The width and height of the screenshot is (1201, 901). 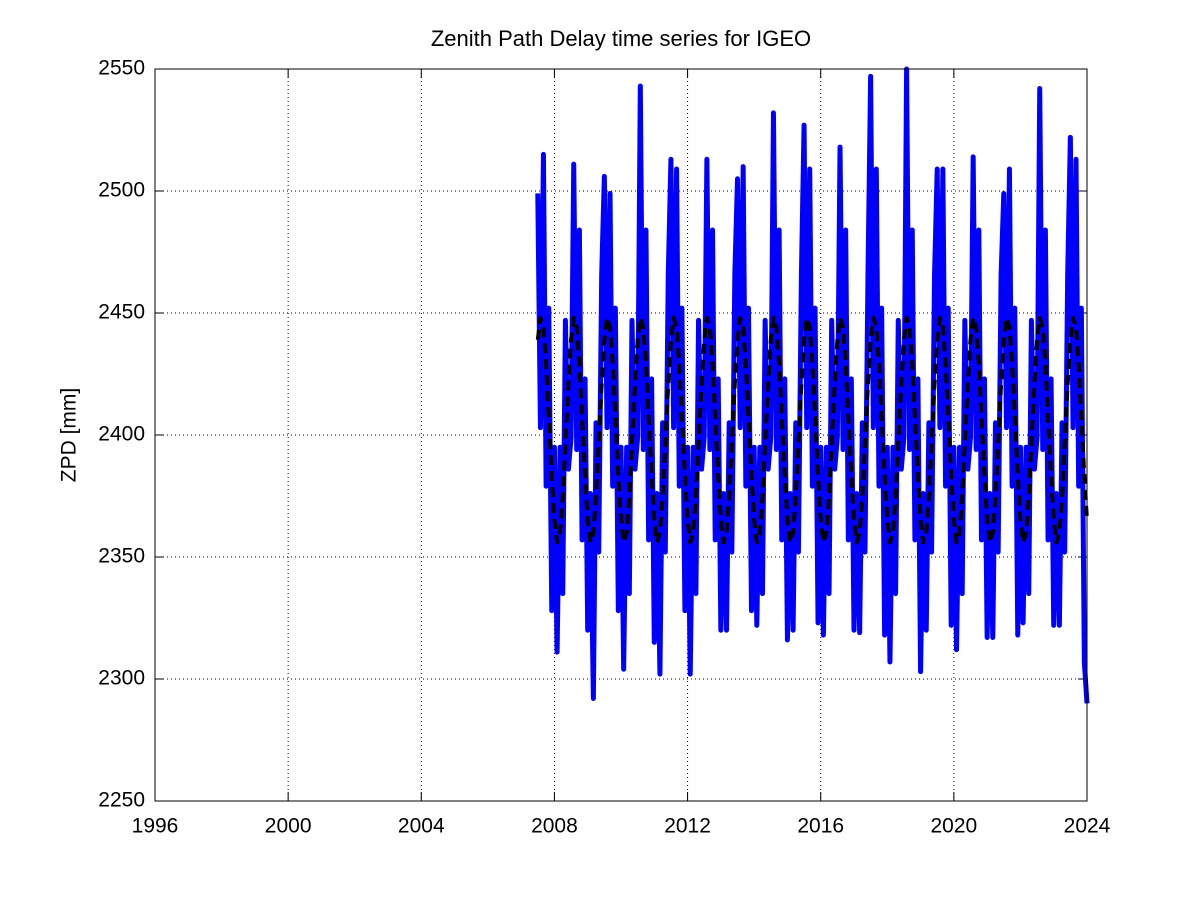 What do you see at coordinates (121, 434) in the screenshot?
I see `y-tick-label: 2400` at bounding box center [121, 434].